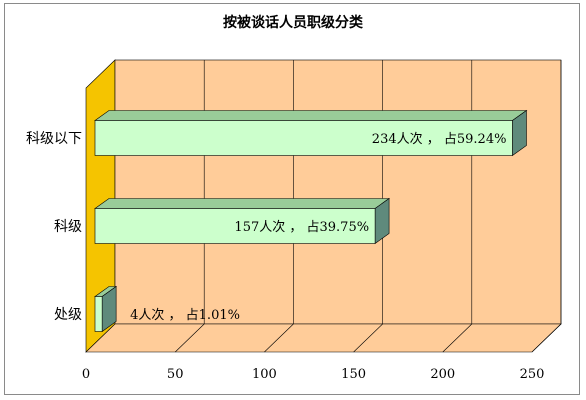 This screenshot has width=586, height=400. Describe the element at coordinates (301, 227) in the screenshot. I see `data-label: 157人次 ， 占39.75%` at that location.